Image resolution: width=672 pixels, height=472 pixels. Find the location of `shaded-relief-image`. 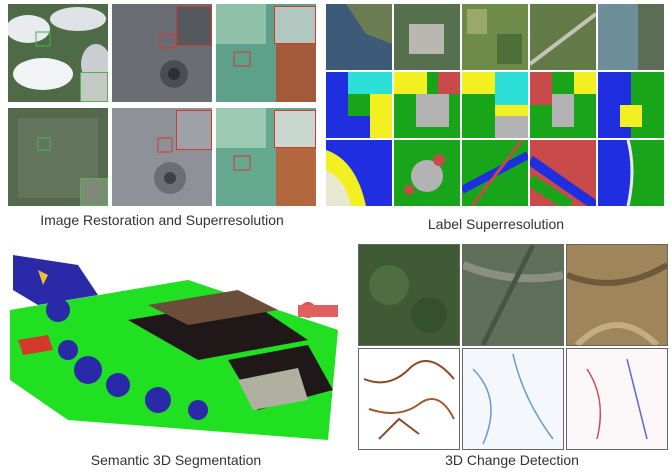

shaded-relief-image is located at coordinates (617, 295).